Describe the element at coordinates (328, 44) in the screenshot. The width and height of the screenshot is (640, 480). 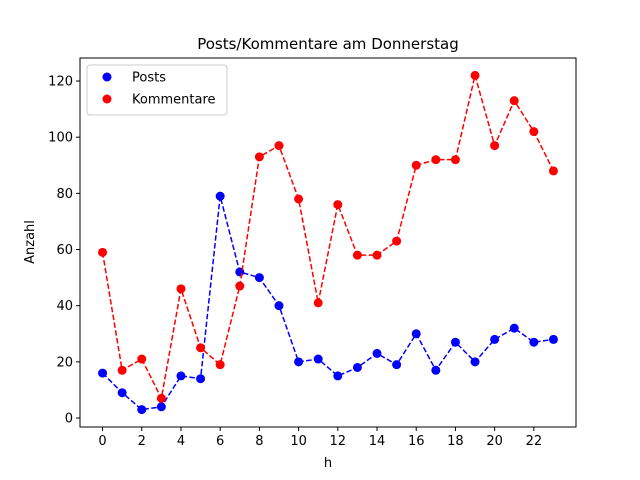
I see `chart-title: Posts/Kommentare am Donnerstag` at that location.